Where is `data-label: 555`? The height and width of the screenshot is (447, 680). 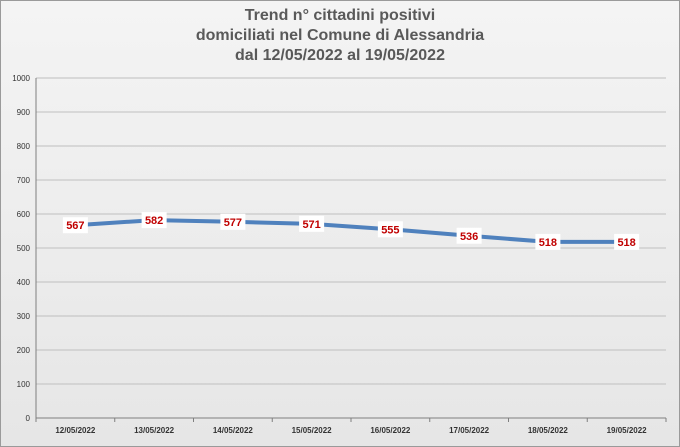
data-label: 555 is located at coordinates (390, 230).